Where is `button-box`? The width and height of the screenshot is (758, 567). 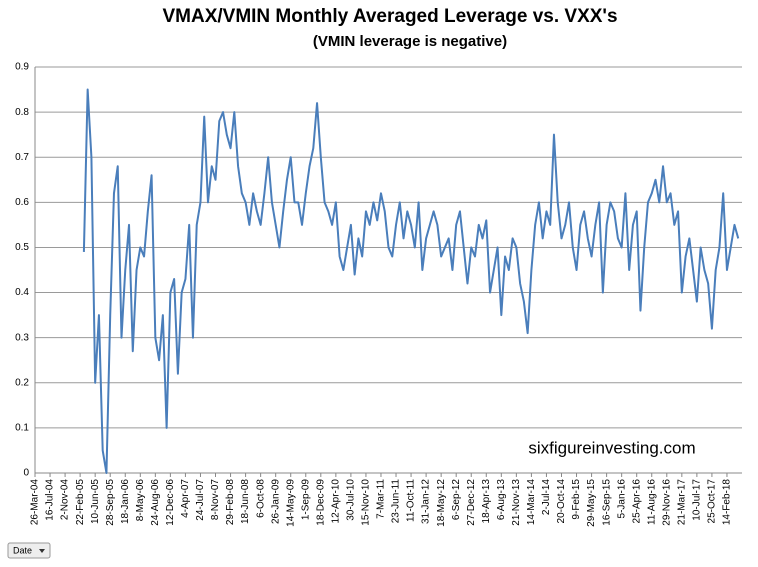 button-box is located at coordinates (29, 550).